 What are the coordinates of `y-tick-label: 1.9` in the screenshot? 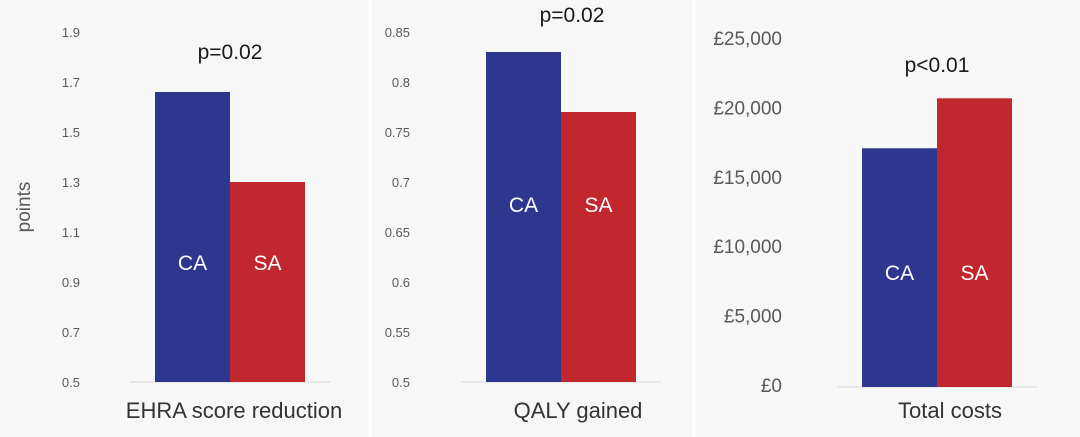 It's located at (71, 32).